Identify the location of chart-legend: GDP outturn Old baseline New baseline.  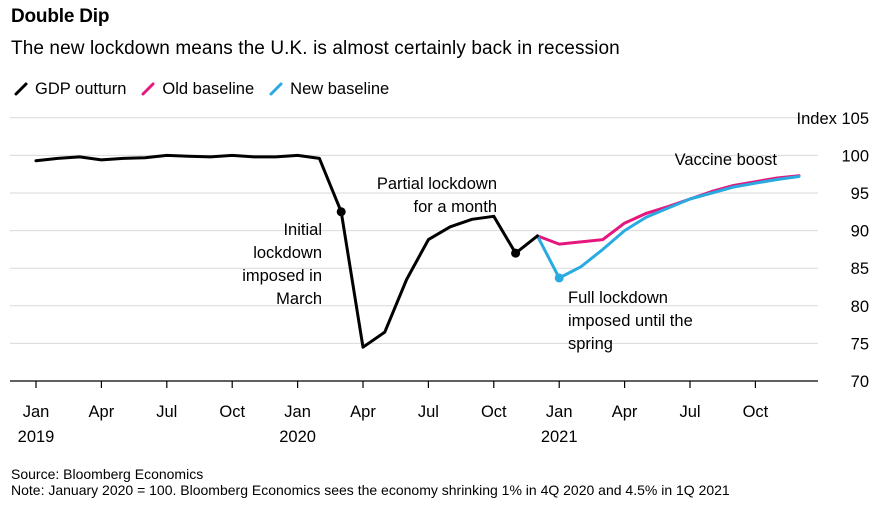
(208, 89).